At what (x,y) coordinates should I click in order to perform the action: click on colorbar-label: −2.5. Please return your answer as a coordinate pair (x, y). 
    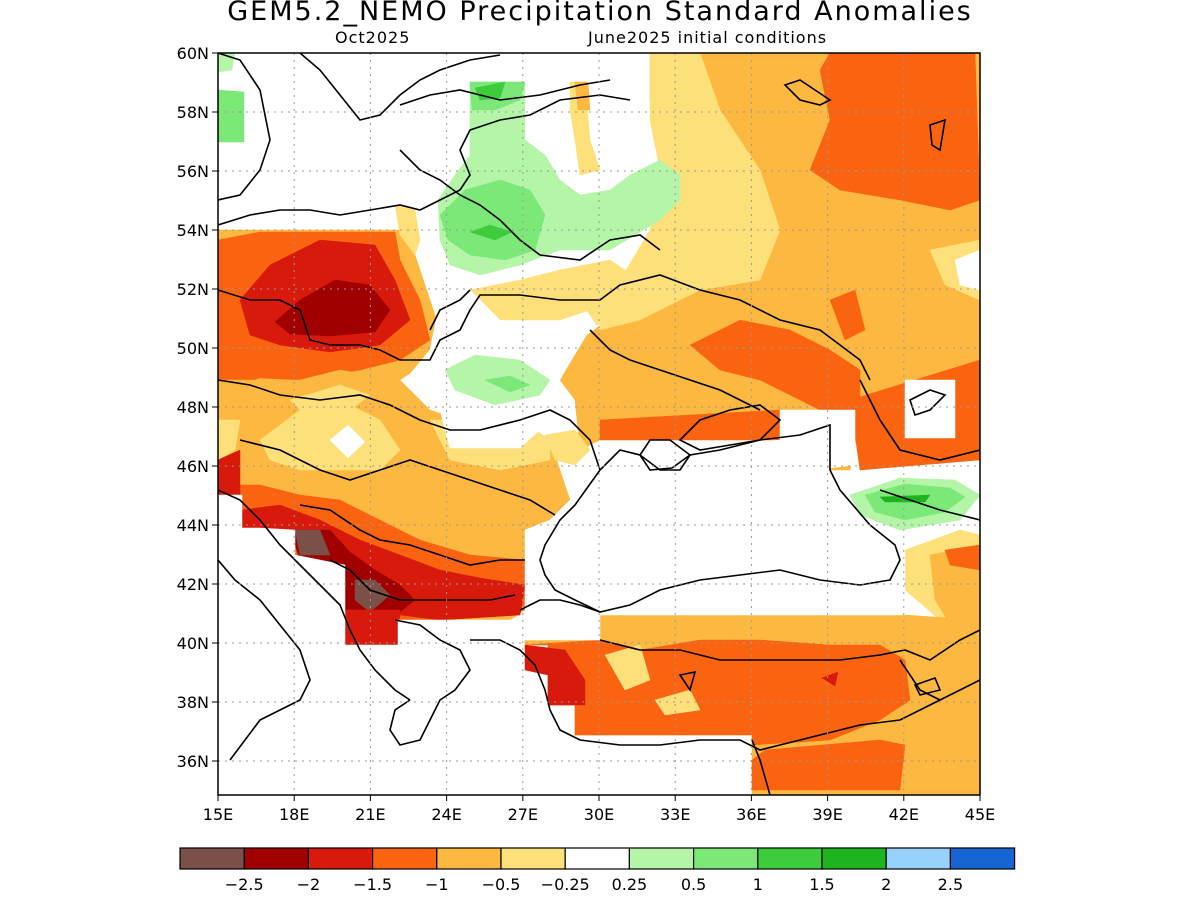
    Looking at the image, I should click on (244, 884).